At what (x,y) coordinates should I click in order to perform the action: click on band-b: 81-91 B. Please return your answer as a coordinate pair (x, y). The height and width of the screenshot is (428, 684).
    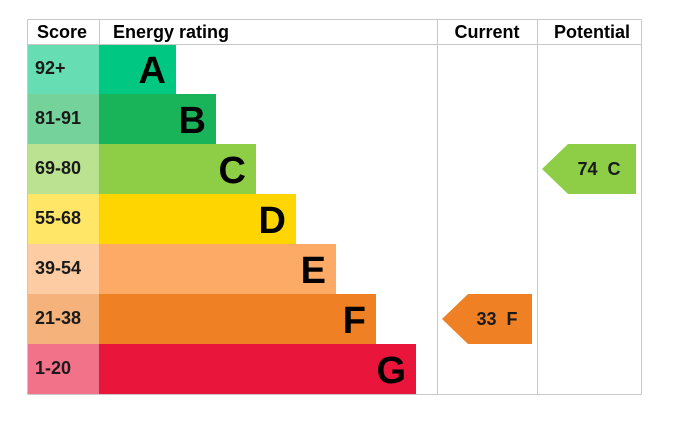
    Looking at the image, I should click on (122, 119).